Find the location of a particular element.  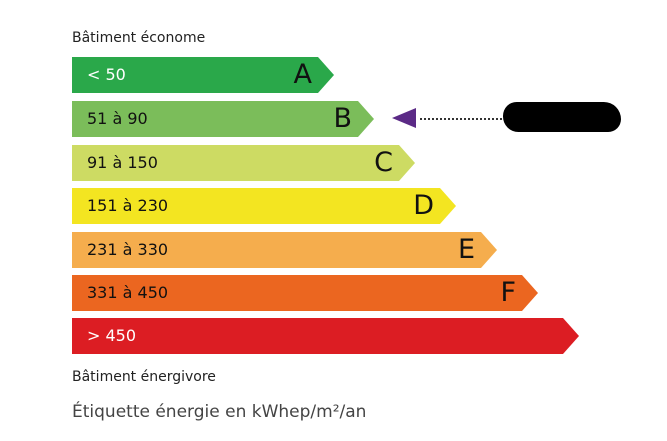

energy-class-b: 51 à 90 B is located at coordinates (223, 119).